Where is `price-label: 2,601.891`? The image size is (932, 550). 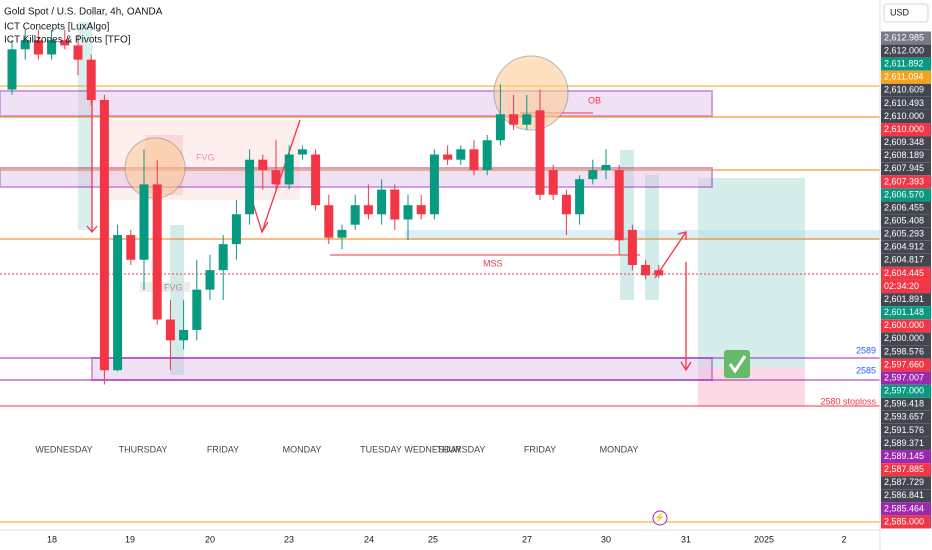
price-label: 2,601.891 is located at coordinates (904, 299).